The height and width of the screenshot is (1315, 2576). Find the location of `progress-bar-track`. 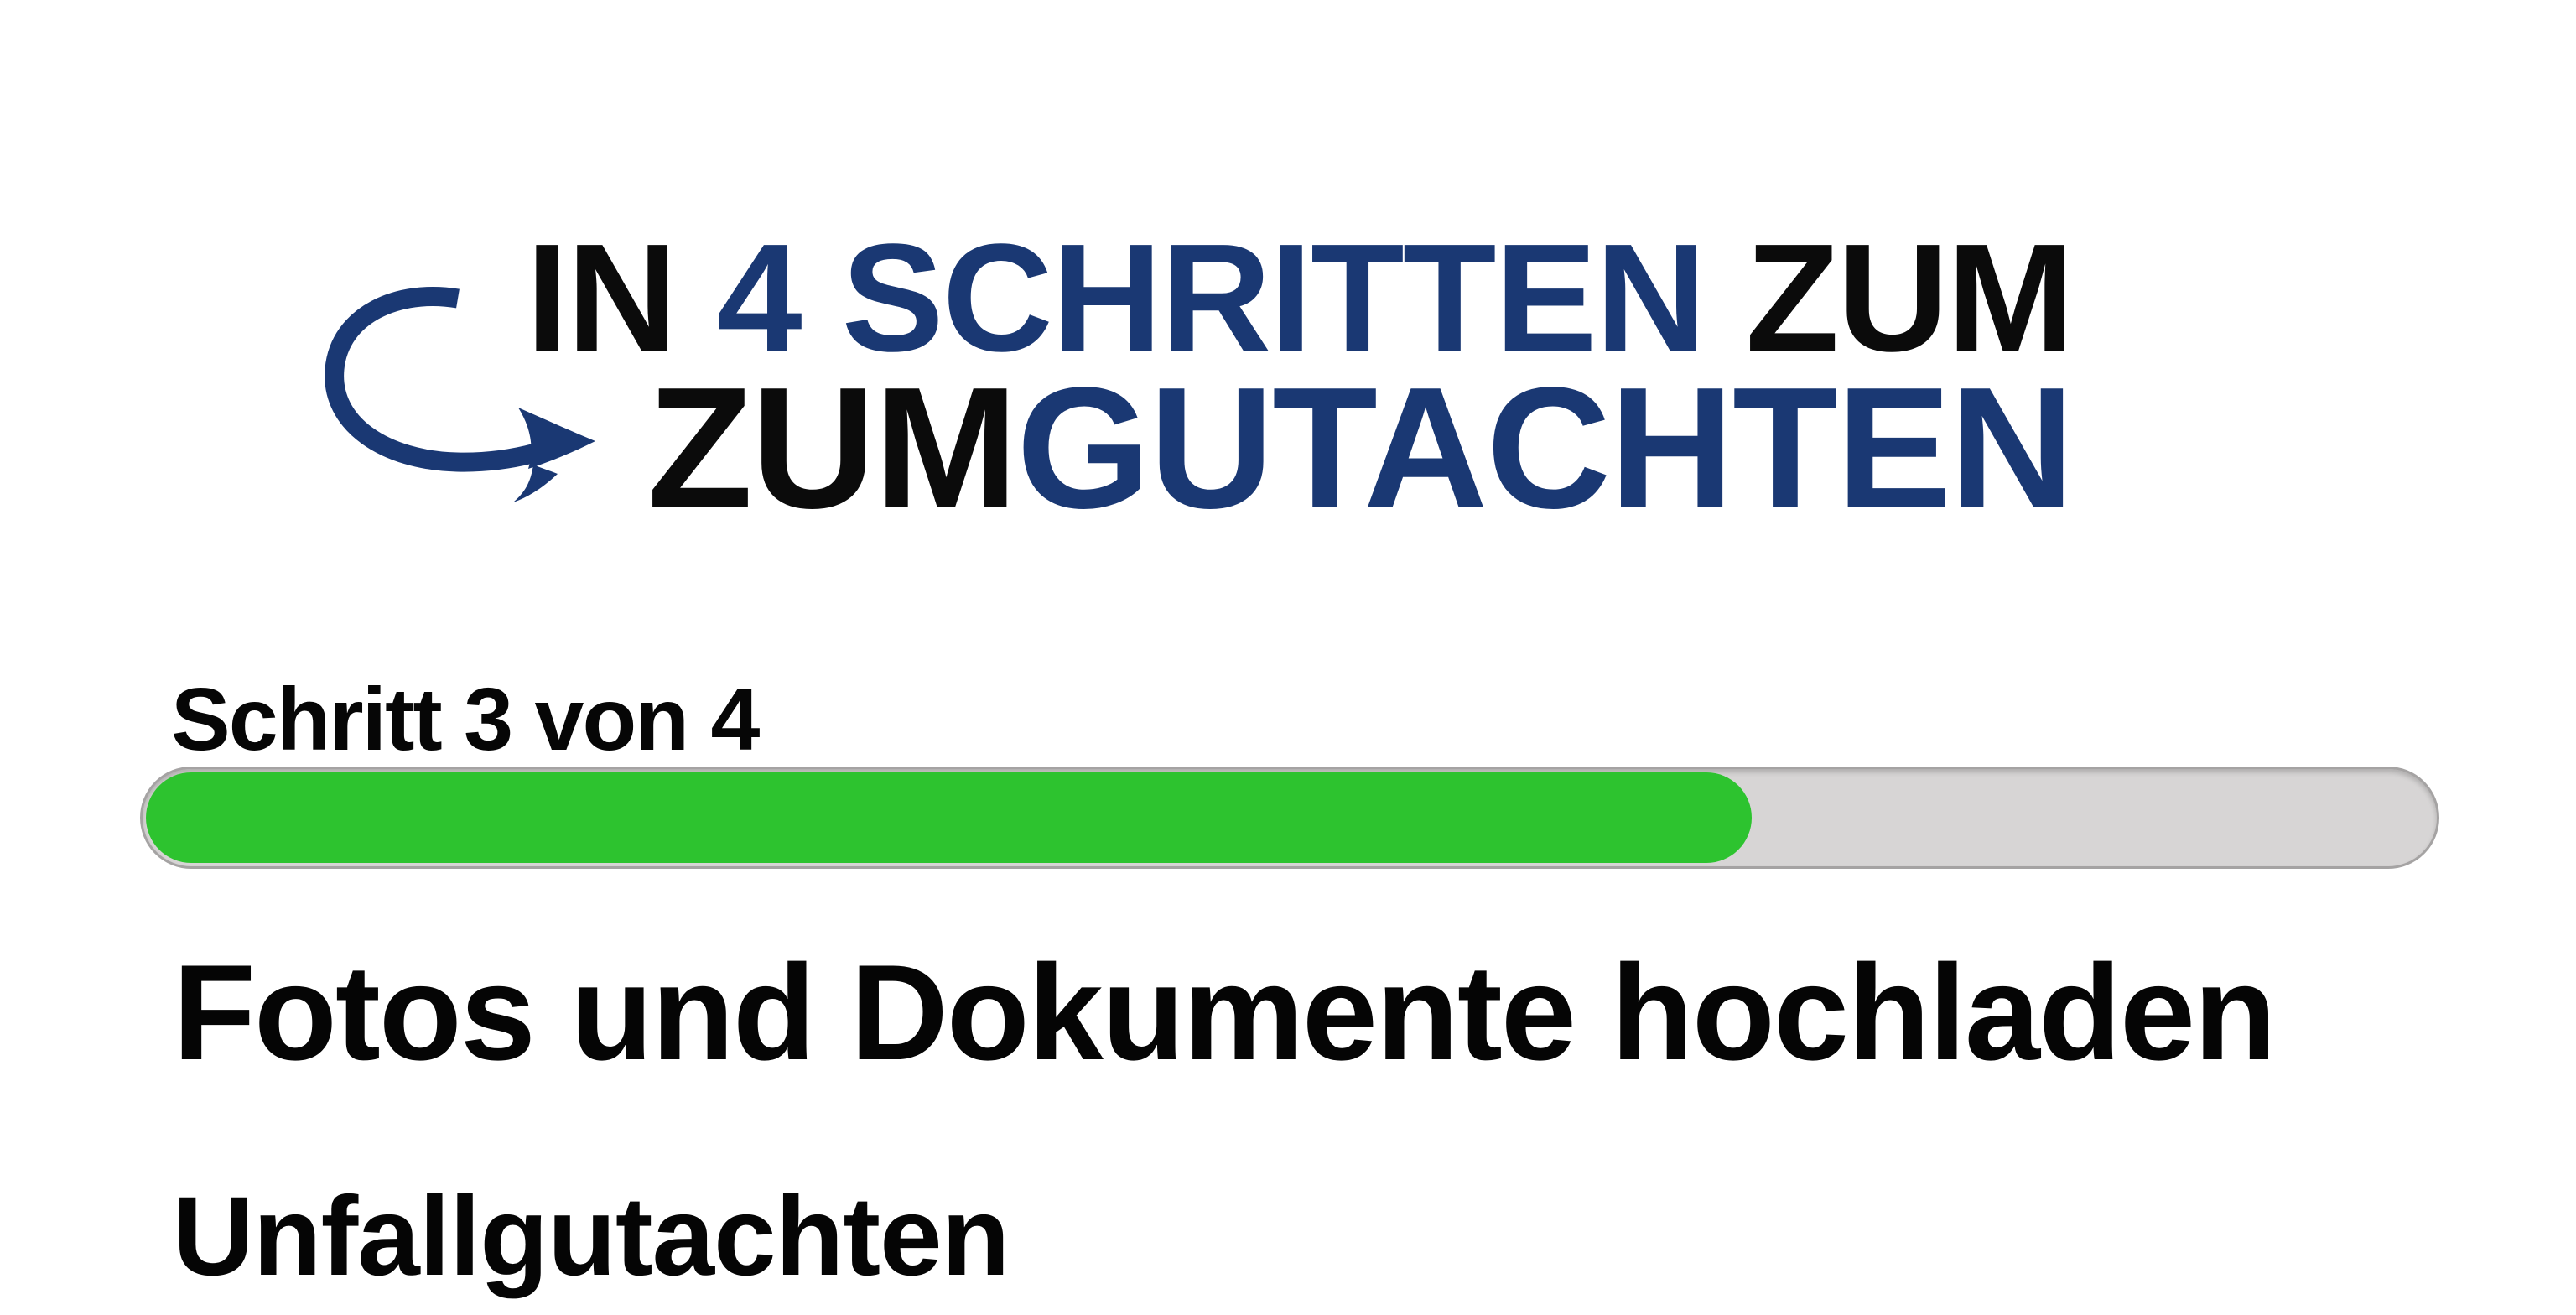

progress-bar-track is located at coordinates (1289, 818).